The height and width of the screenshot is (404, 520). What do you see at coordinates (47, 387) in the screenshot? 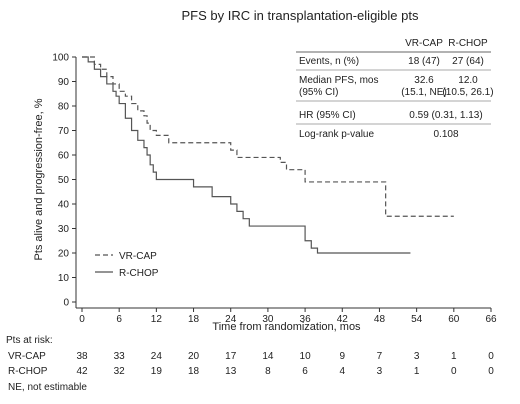
I see `footnote: NE, not estimable` at bounding box center [47, 387].